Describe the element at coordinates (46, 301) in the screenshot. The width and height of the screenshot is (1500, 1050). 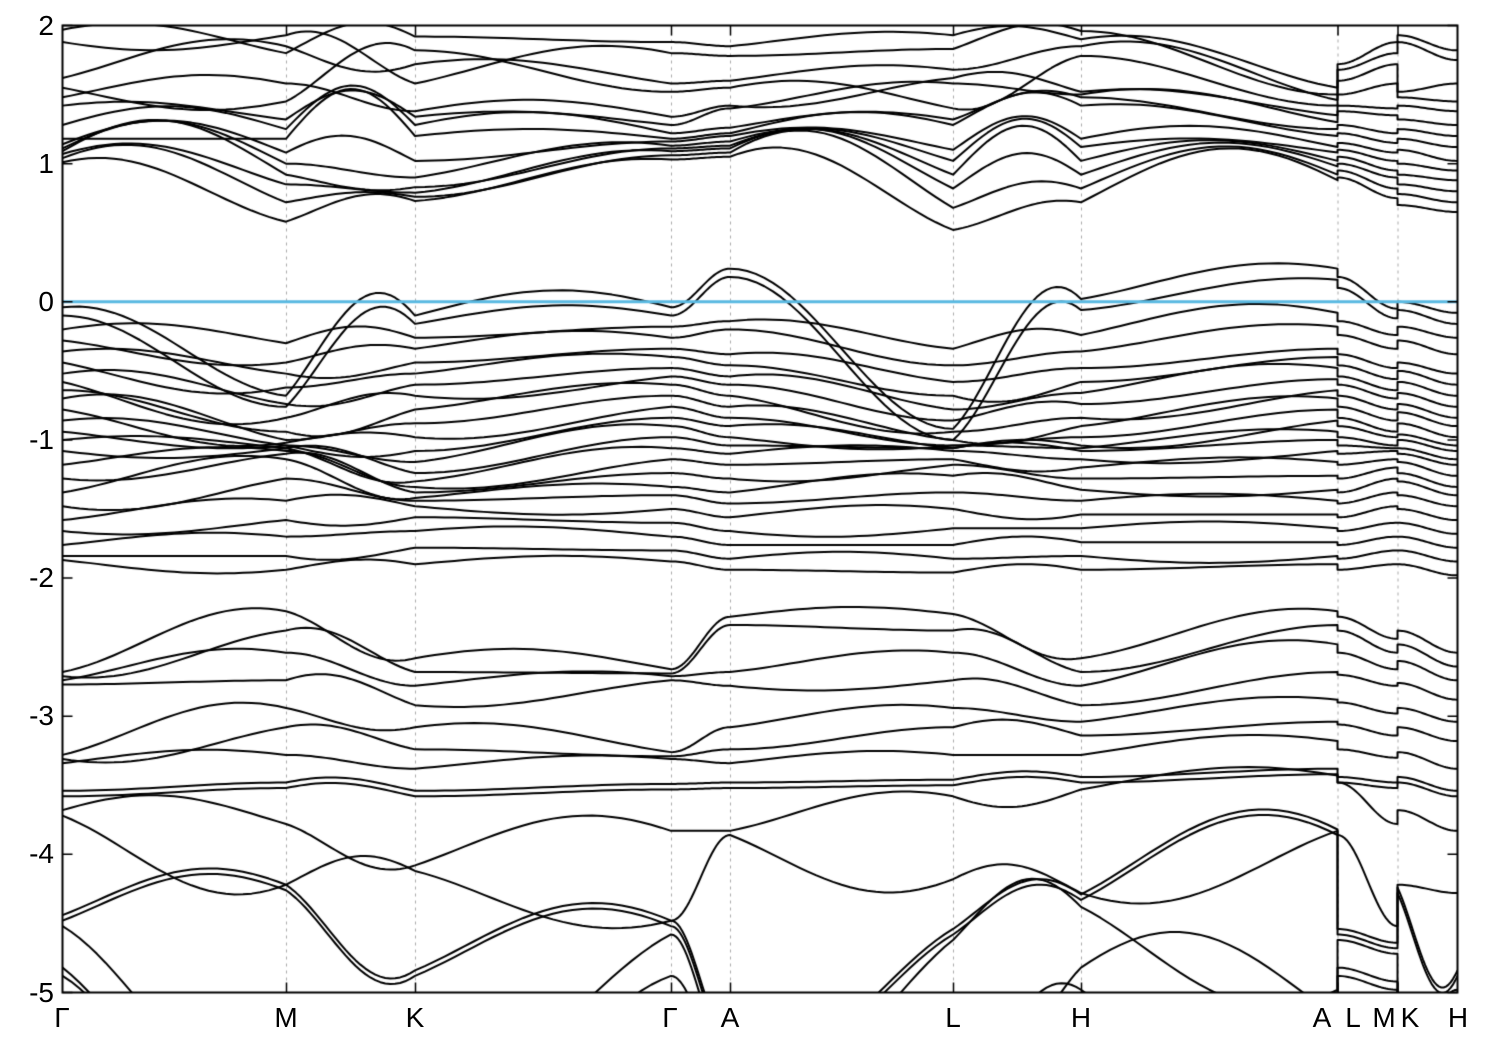
I see `y-tick-label: 0` at that location.